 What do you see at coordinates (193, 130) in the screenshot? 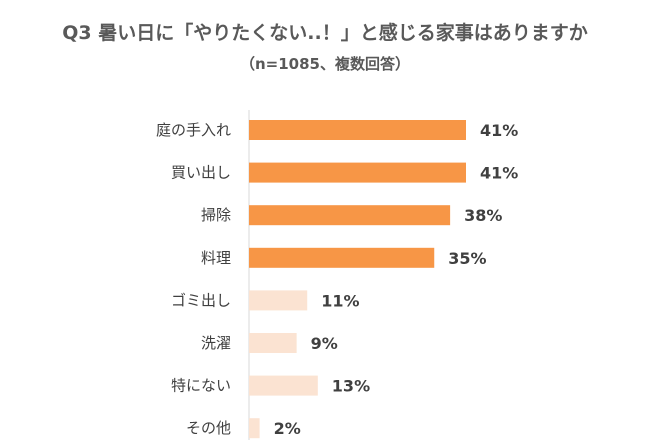
I see `category-label: 庭の手入れ` at bounding box center [193, 130].